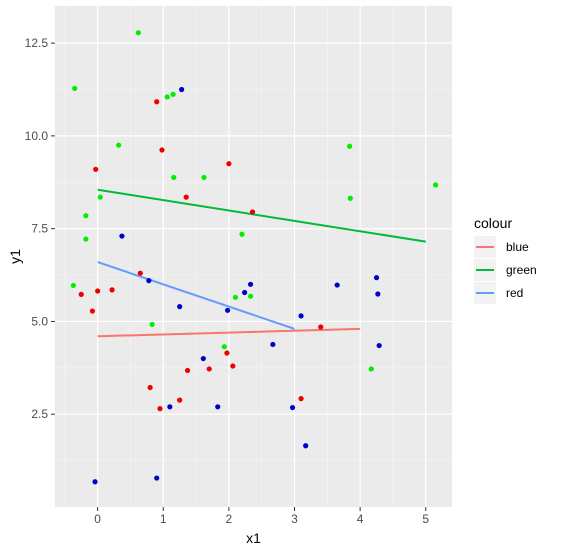 The height and width of the screenshot is (552, 568). Describe the element at coordinates (37, 43) in the screenshot. I see `y-tick-label: 12.5` at that location.